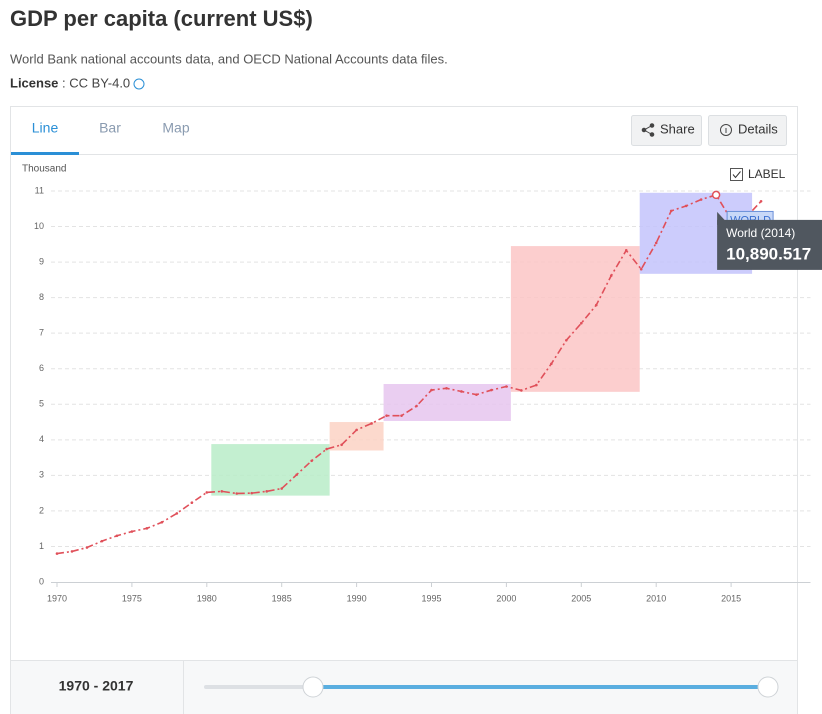  What do you see at coordinates (313, 687) in the screenshot?
I see `slider-handle-start` at bounding box center [313, 687].